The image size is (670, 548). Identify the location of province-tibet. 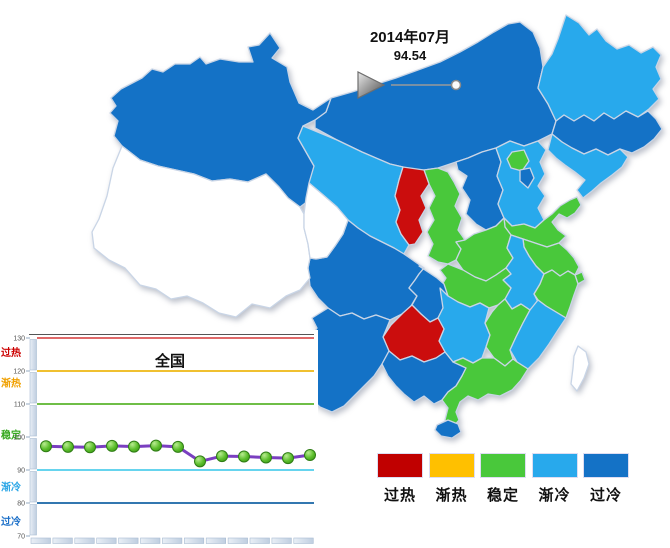
(201, 231).